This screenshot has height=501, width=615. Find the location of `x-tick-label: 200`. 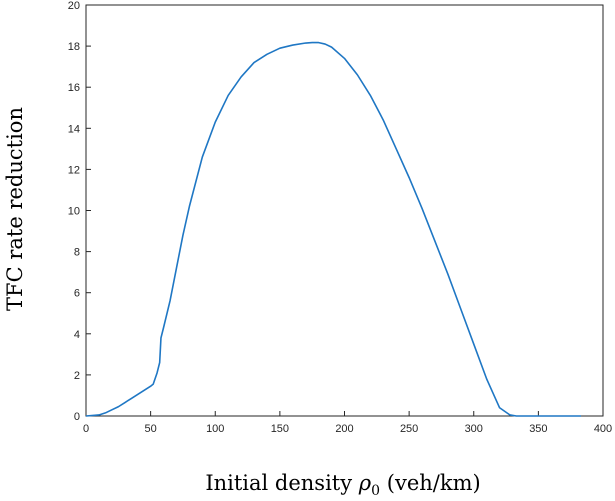

x-tick-label: 200 is located at coordinates (344, 429).